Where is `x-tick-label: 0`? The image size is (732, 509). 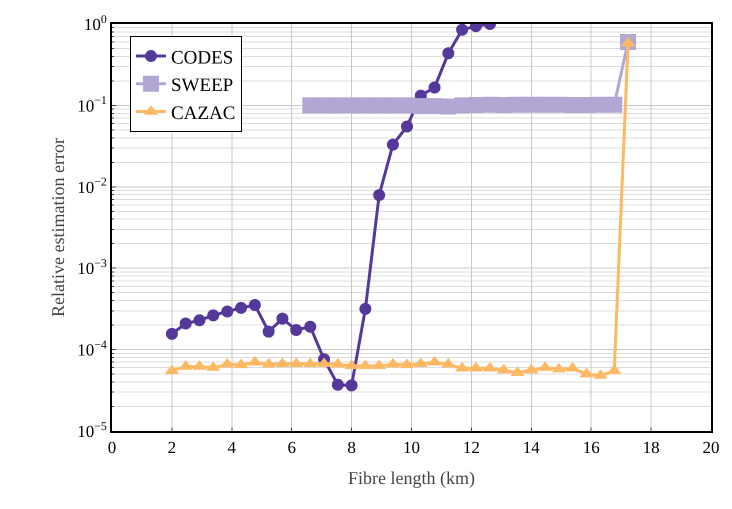 x-tick-label: 0 is located at coordinates (112, 448).